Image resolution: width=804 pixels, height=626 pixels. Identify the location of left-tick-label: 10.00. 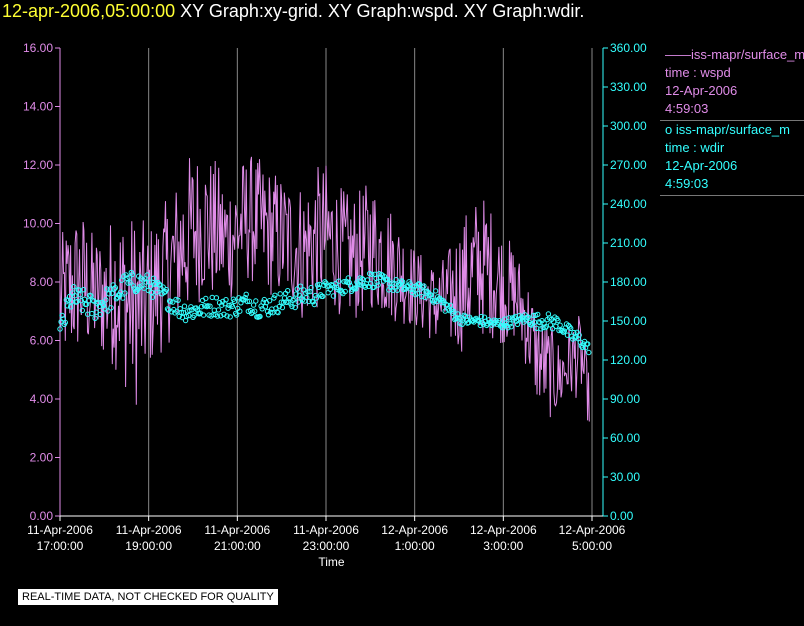
(38, 224).